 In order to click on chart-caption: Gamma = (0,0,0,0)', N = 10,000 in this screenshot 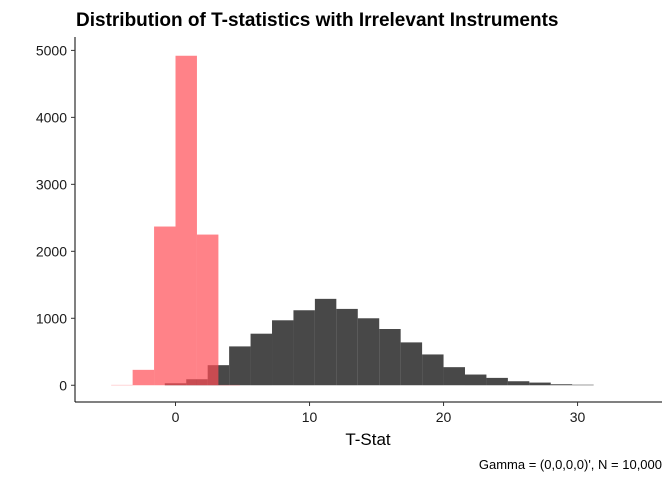, I will do `click(570, 464)`.